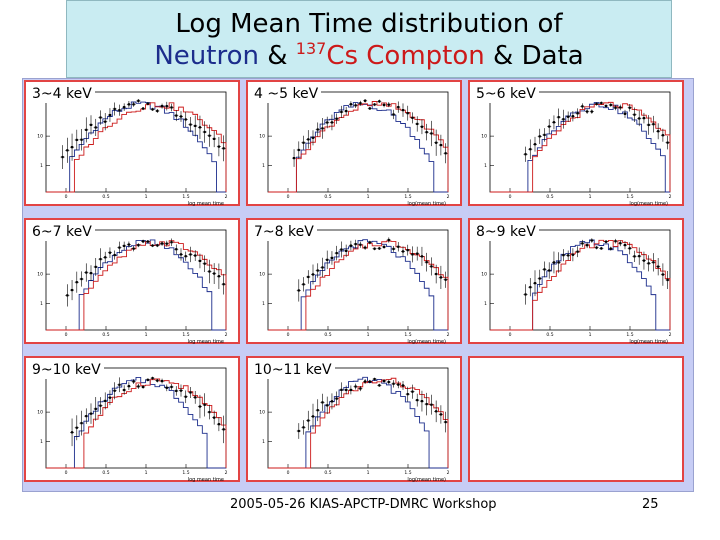 The width and height of the screenshot is (720, 540). What do you see at coordinates (311, 48) in the screenshot?
I see `title-mass-number: 137` at bounding box center [311, 48].